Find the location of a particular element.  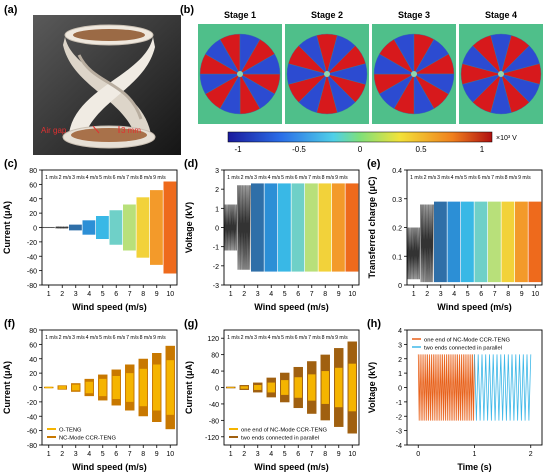

speed-label: 8 m/s is located at coordinates (328, 338).